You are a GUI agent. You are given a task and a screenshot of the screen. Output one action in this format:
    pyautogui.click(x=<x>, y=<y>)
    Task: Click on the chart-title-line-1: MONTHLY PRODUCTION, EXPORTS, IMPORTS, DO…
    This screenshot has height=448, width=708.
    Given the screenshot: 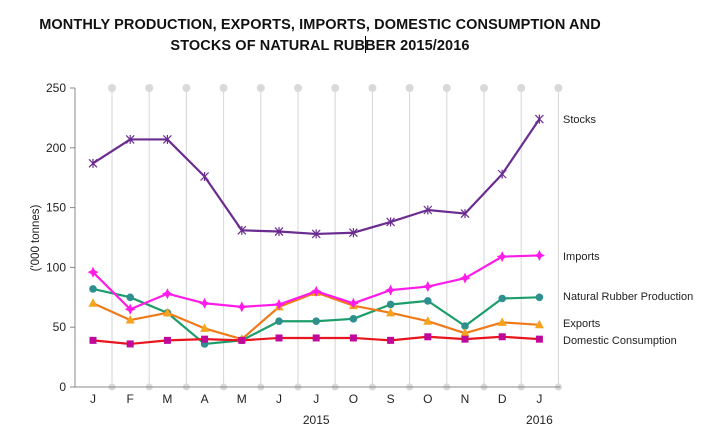 What is the action you would take?
    pyautogui.click(x=320, y=25)
    